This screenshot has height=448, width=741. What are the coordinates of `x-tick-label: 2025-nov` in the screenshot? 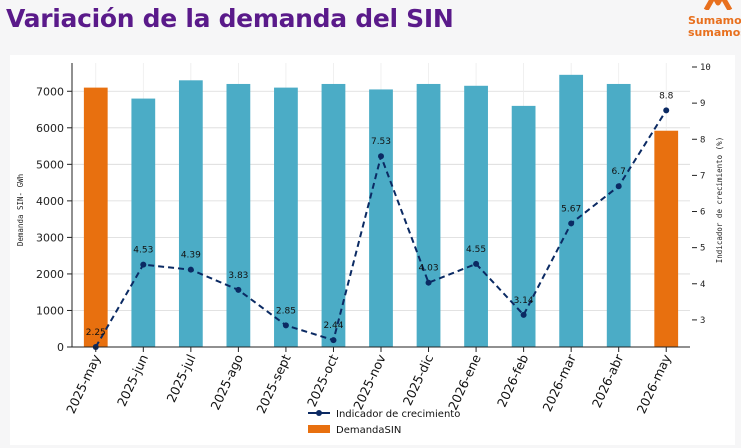 It's located at (369, 381).